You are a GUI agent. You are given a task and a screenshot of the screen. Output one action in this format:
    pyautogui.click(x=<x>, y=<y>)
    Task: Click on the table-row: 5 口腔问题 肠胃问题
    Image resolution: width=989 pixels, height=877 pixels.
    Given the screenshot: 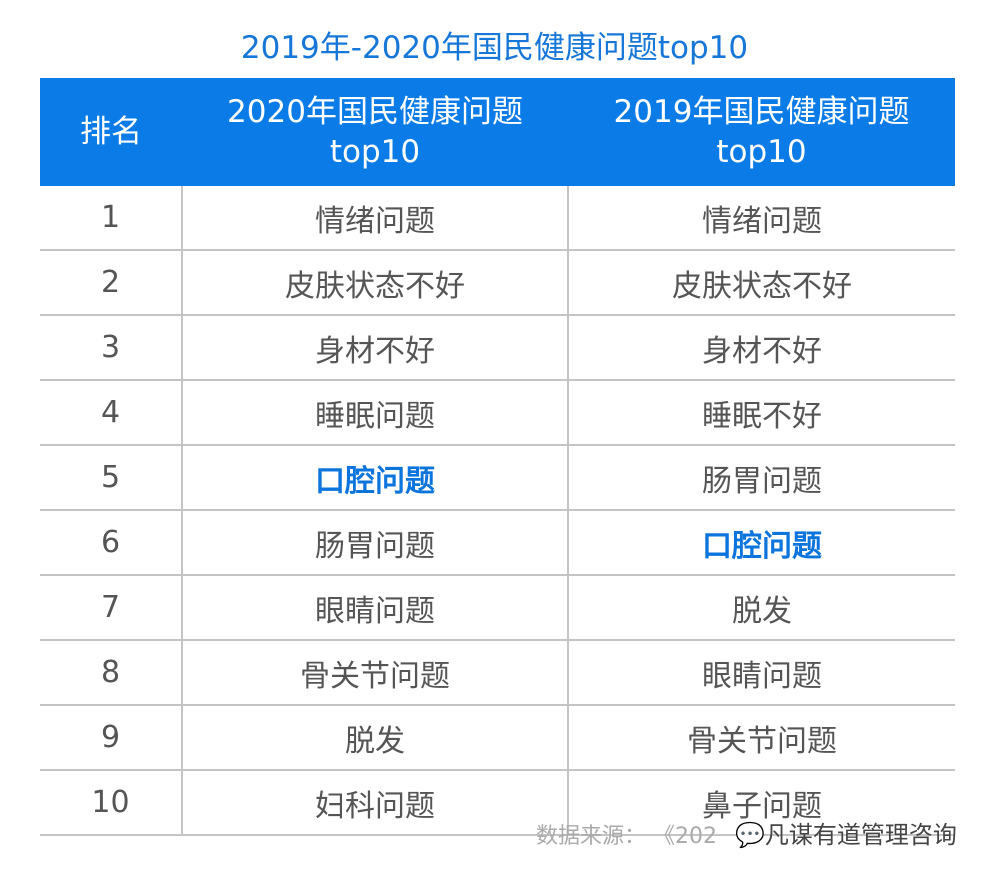 What is the action you would take?
    pyautogui.click(x=497, y=478)
    